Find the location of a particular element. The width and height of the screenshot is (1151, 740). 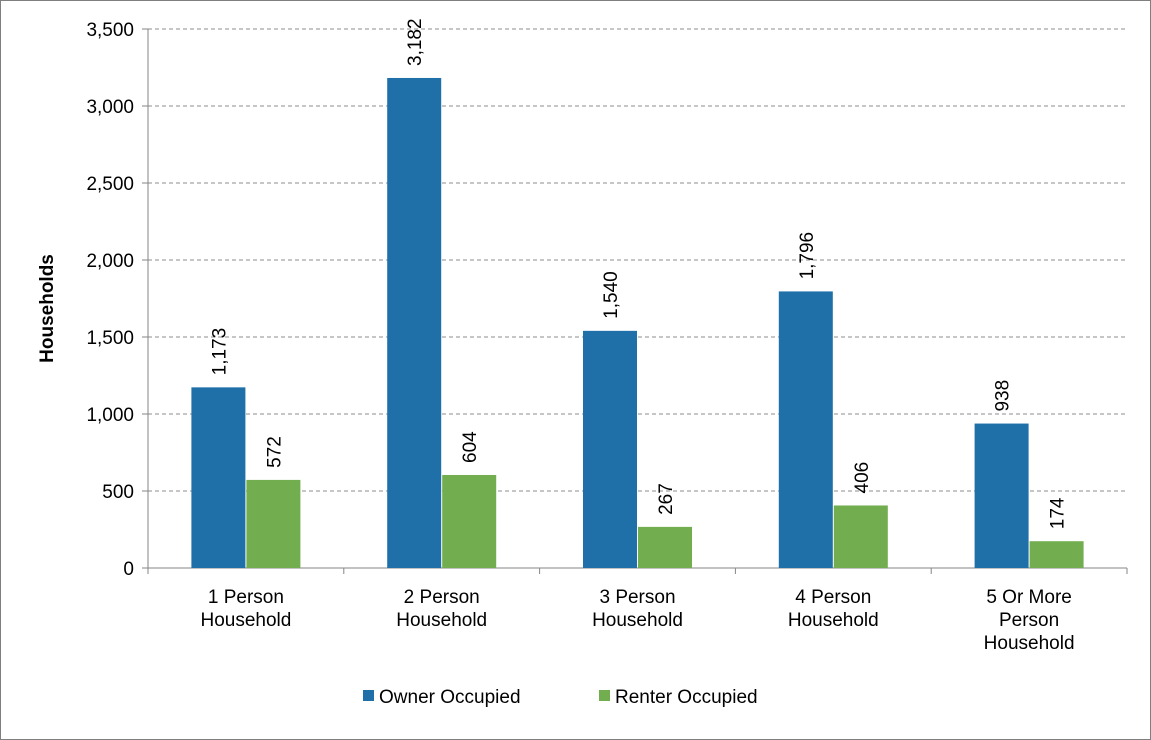

x-category-label-line: 4 Person is located at coordinates (833, 597).